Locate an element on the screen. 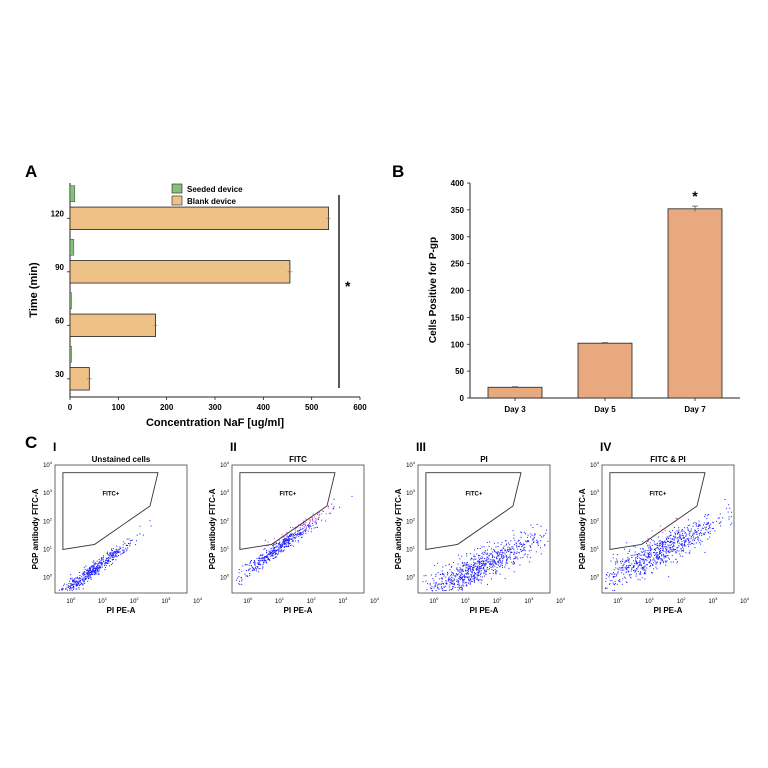  flow-gate is located at coordinates (110, 511).